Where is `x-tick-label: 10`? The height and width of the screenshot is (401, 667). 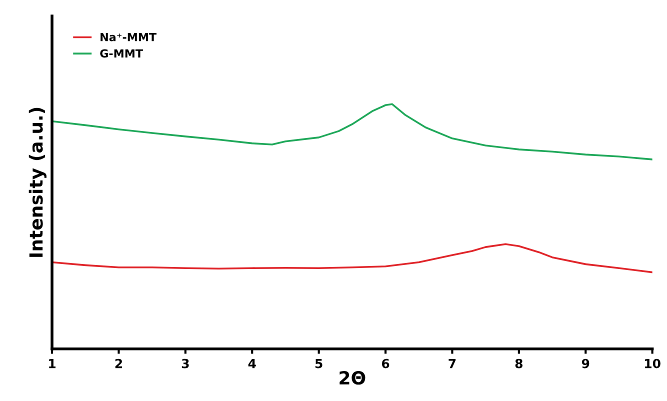
x-tick-label: 10 is located at coordinates (652, 363).